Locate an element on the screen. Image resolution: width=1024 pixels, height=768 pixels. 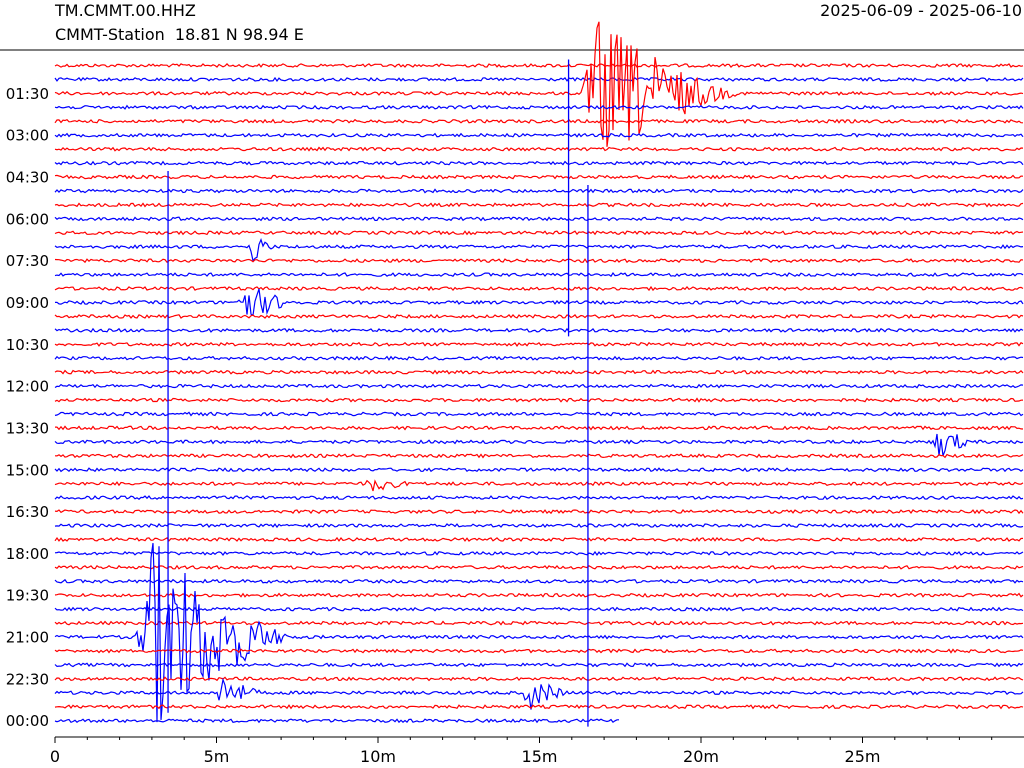
y-label: 00:00 is located at coordinates (27, 721).